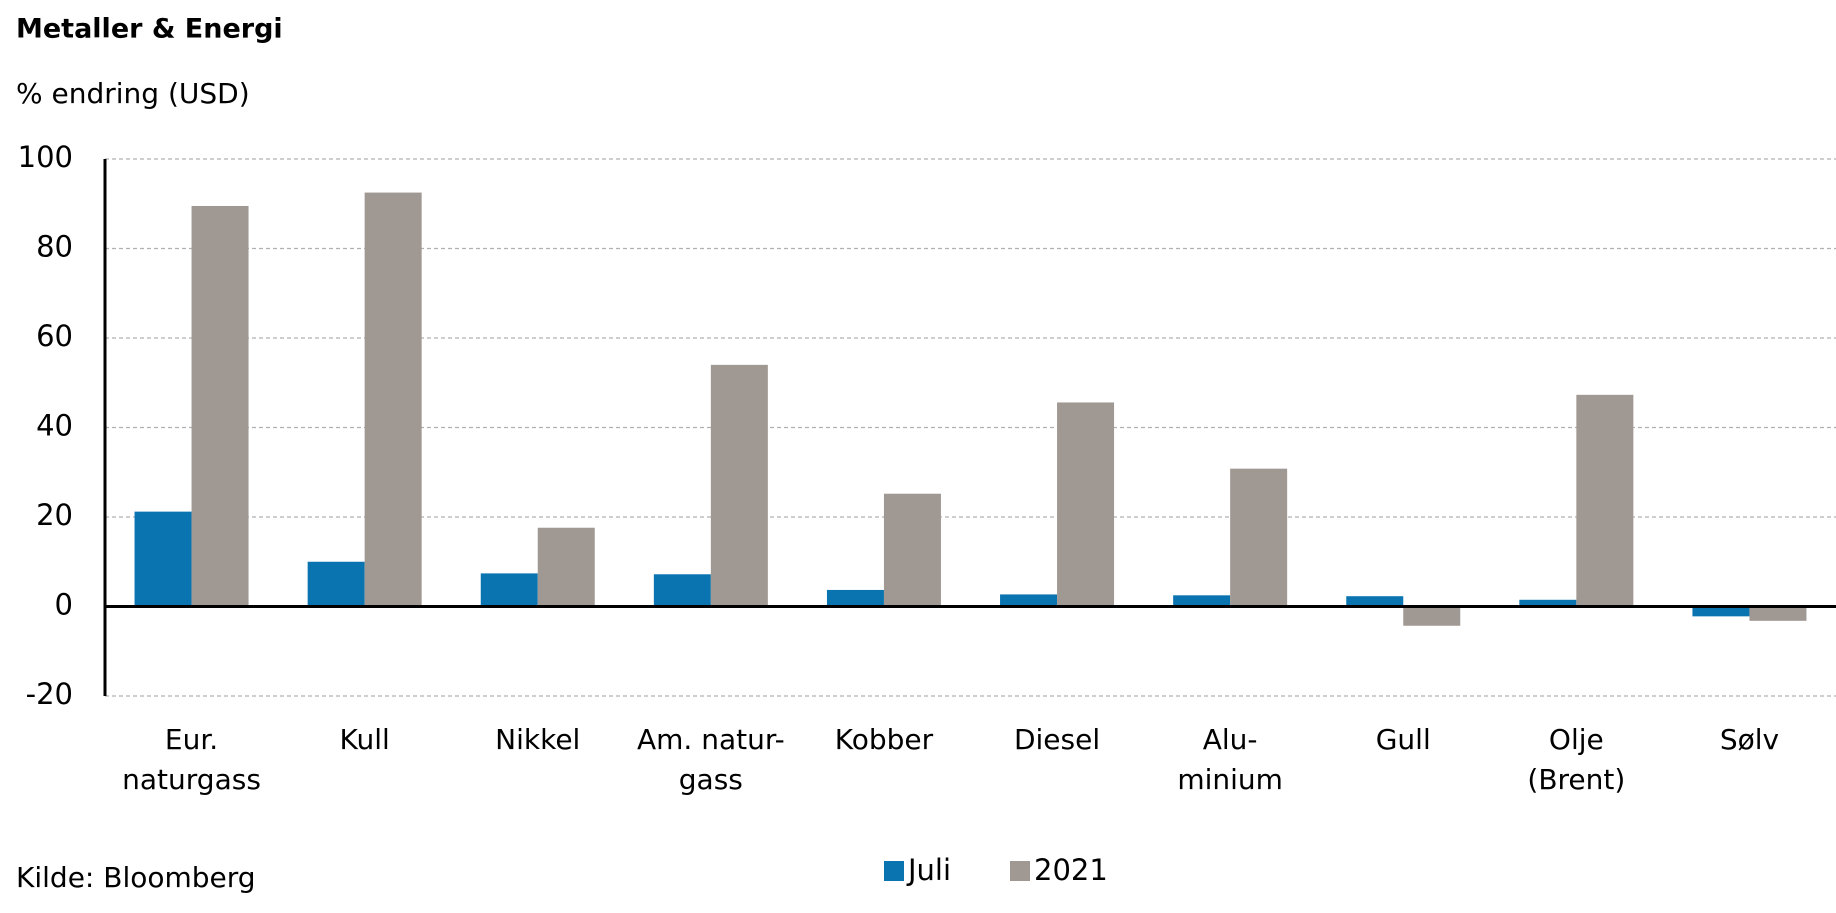 This screenshot has width=1836, height=913. I want to click on y-tick-label: 60, so click(54, 336).